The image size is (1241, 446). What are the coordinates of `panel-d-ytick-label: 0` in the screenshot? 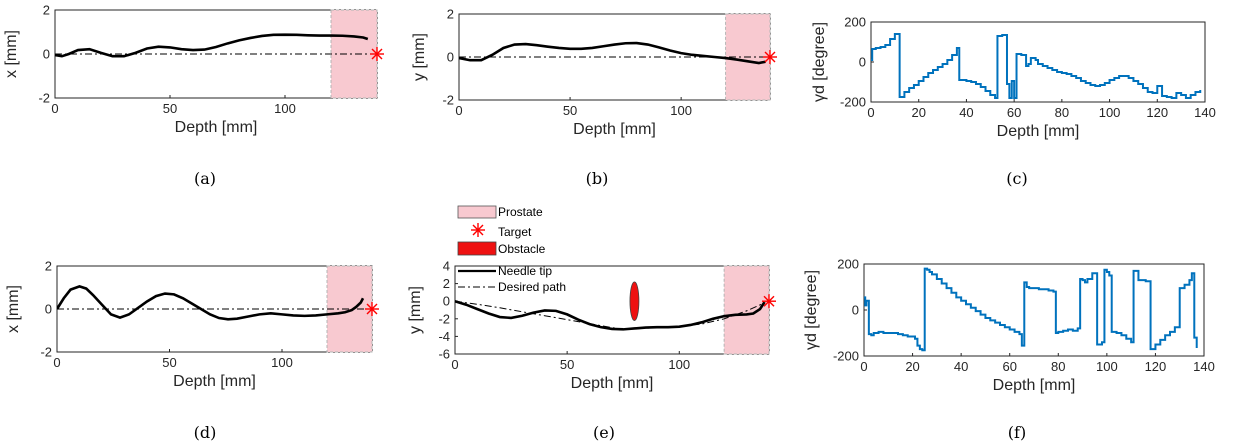 It's located at (48, 309).